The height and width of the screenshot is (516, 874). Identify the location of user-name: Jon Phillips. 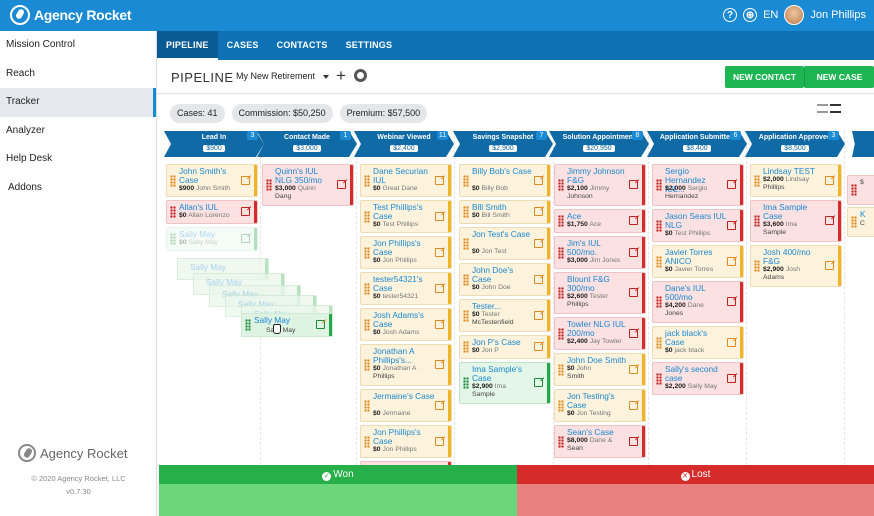
(838, 15).